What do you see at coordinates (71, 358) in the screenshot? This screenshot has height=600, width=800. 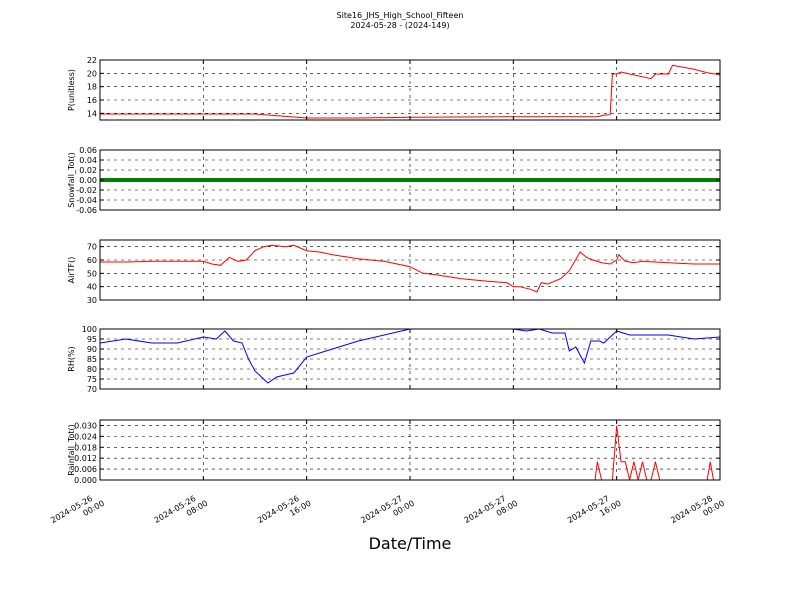 I see `y-axis-label: RH(%)` at bounding box center [71, 358].